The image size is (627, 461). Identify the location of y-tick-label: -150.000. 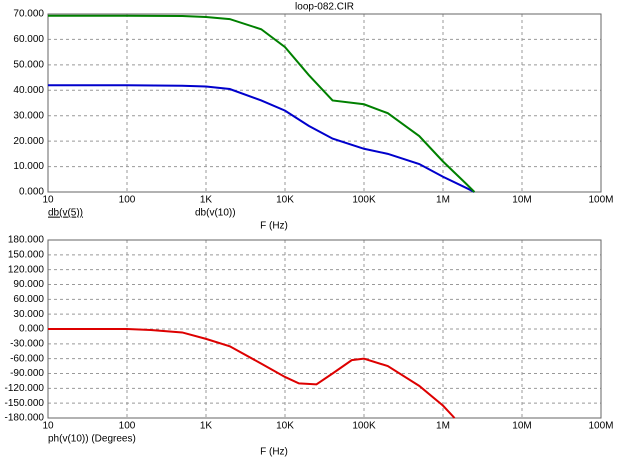
(25, 403).